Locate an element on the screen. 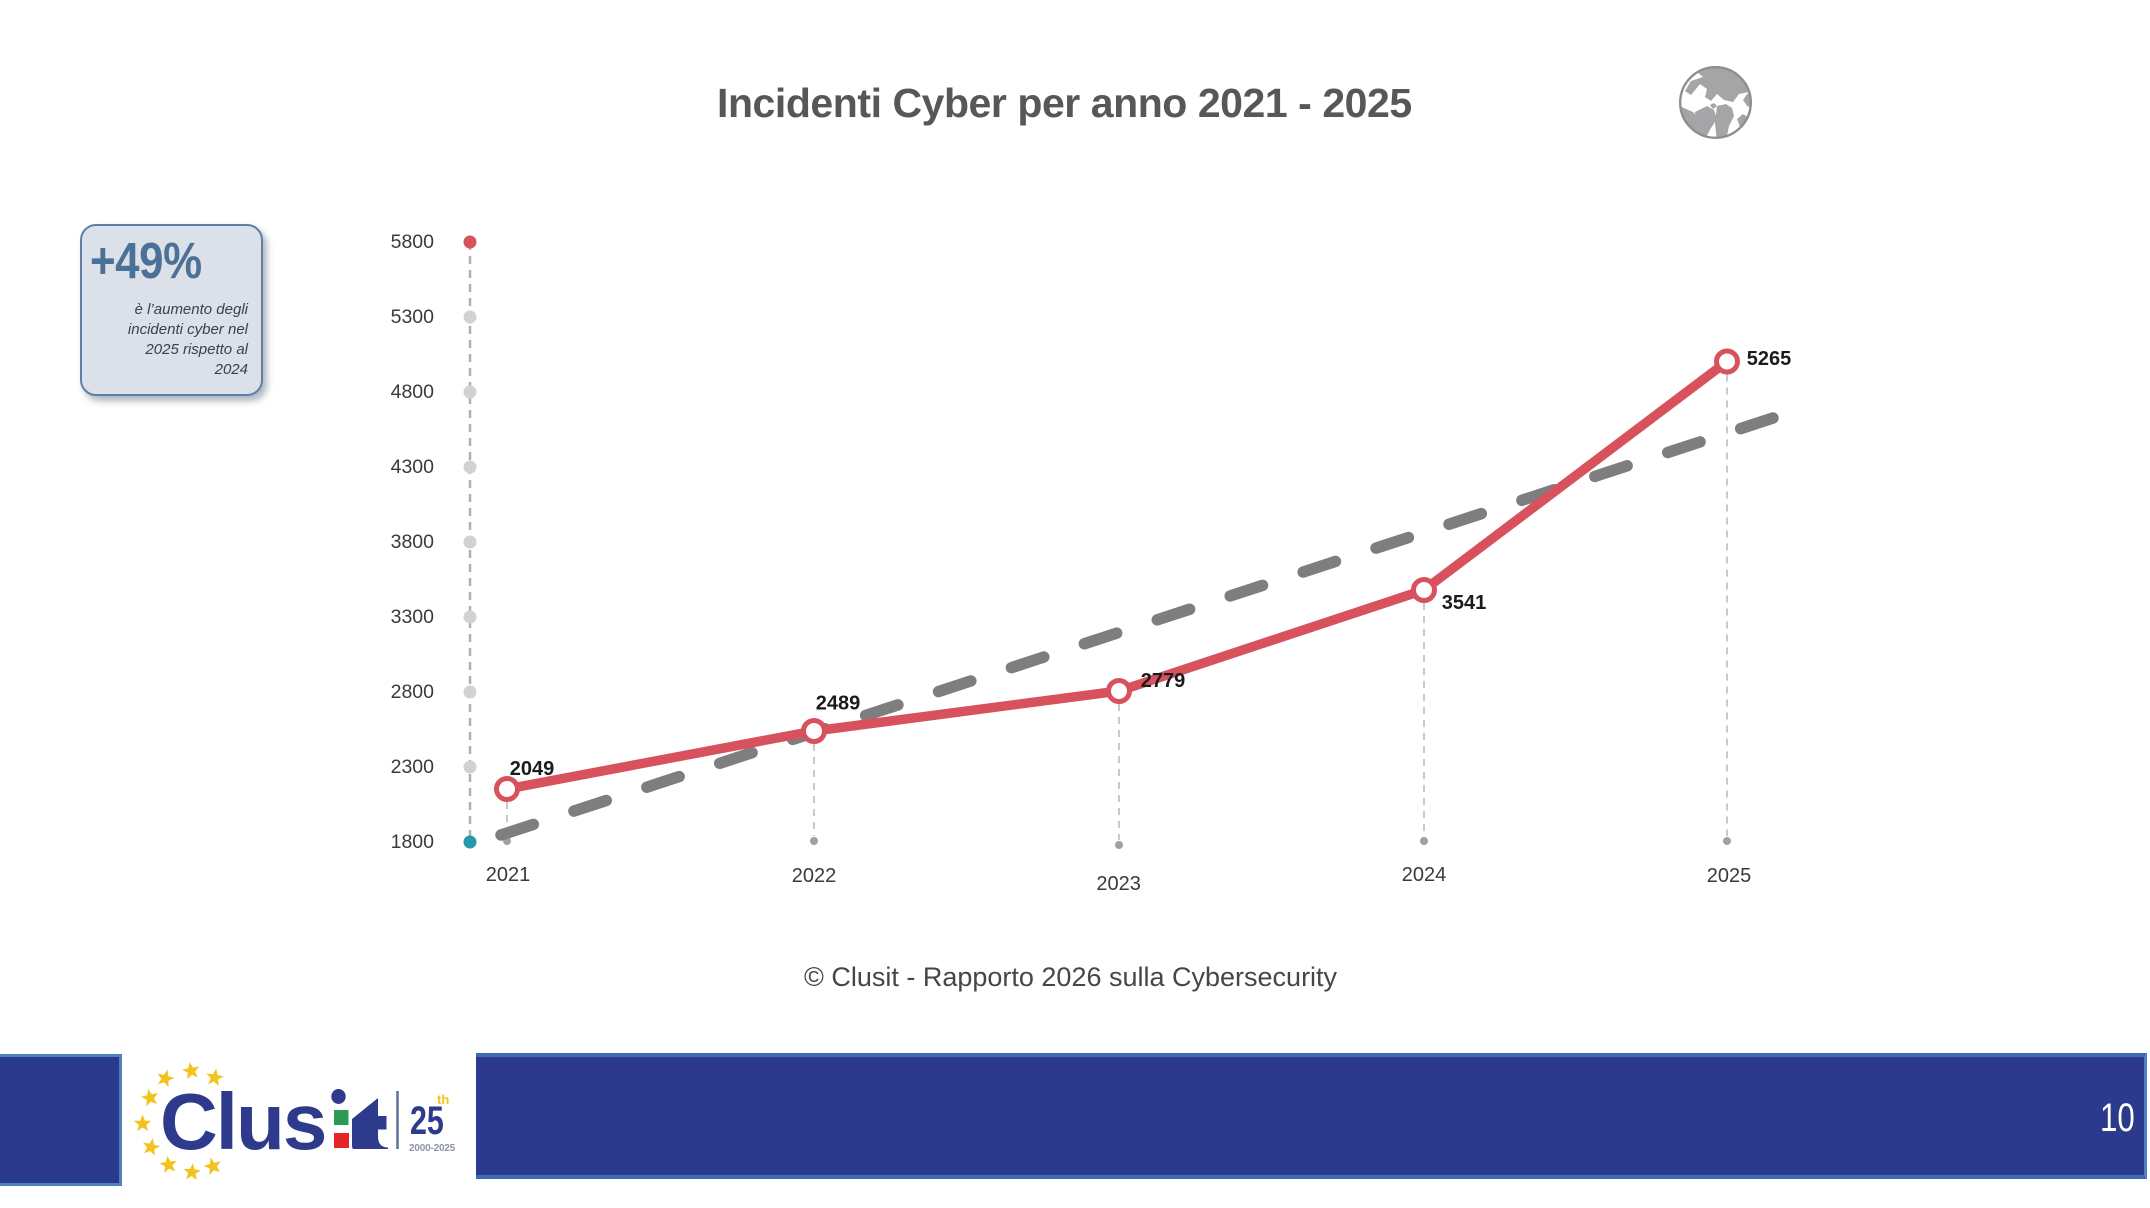 Image resolution: width=2150 pixels, height=1208 pixels. svg-text: 5800 is located at coordinates (413, 242).